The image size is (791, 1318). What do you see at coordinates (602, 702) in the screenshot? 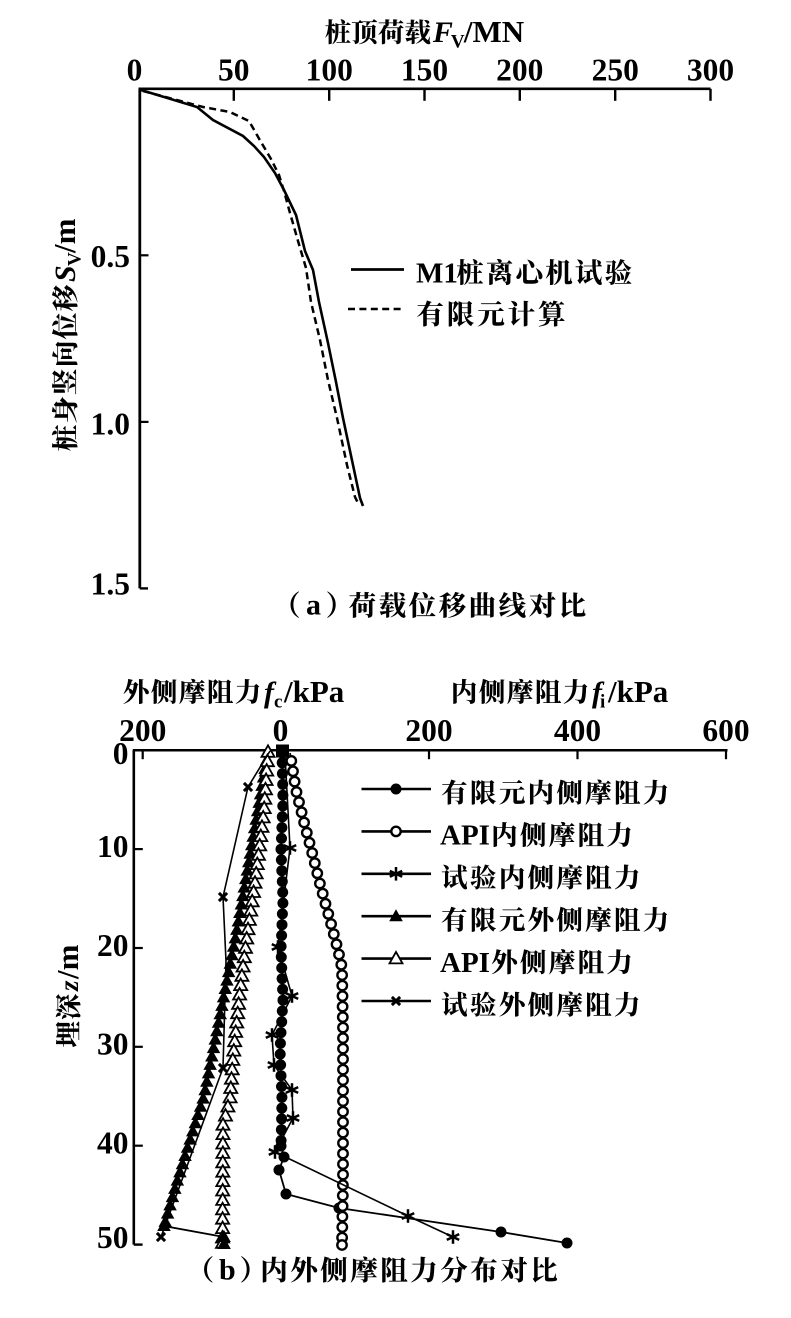
I see `svg-text: i` at bounding box center [602, 702].